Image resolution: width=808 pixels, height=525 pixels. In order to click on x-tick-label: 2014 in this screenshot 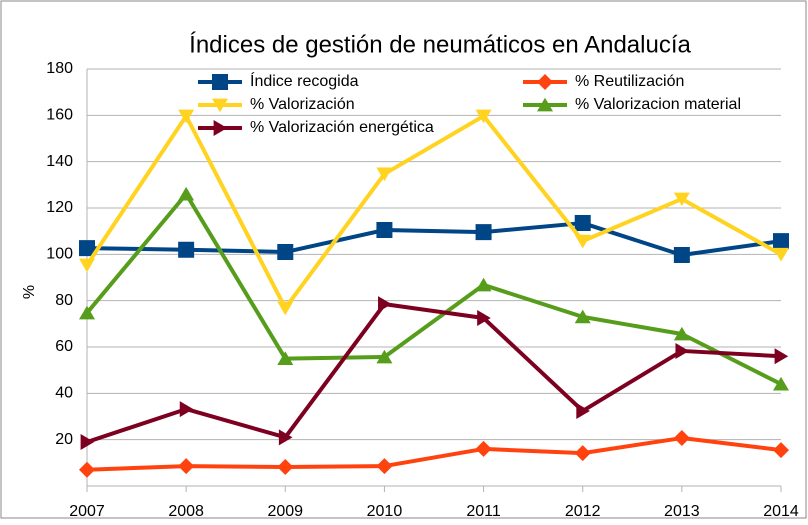, I will do `click(781, 511)`.